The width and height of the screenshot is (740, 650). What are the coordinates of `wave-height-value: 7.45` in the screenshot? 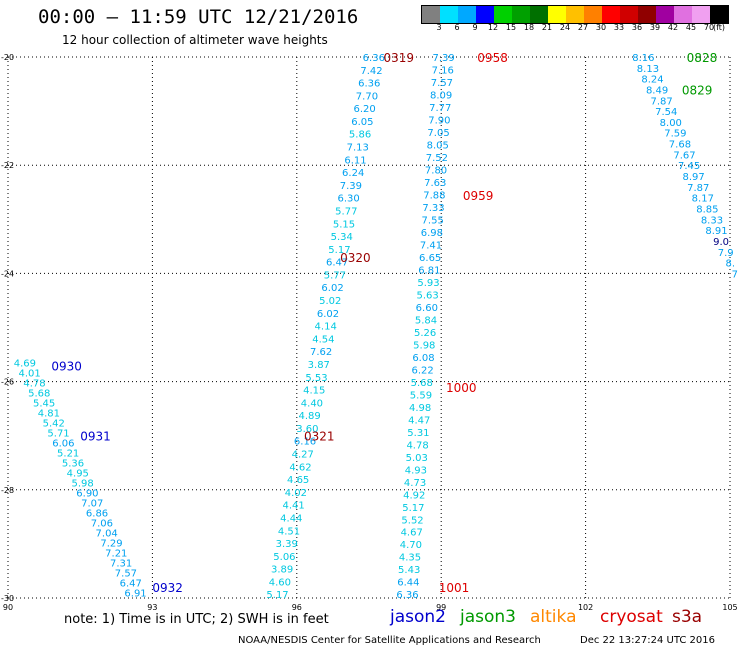 It's located at (689, 166).